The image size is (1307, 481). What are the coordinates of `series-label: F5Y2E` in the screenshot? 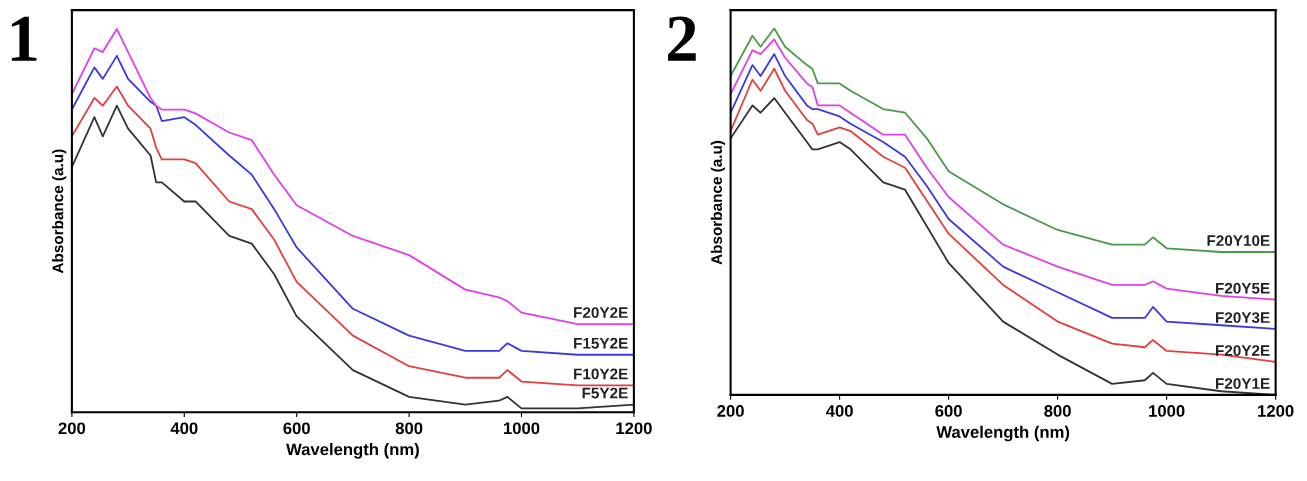 It's located at (605, 393).